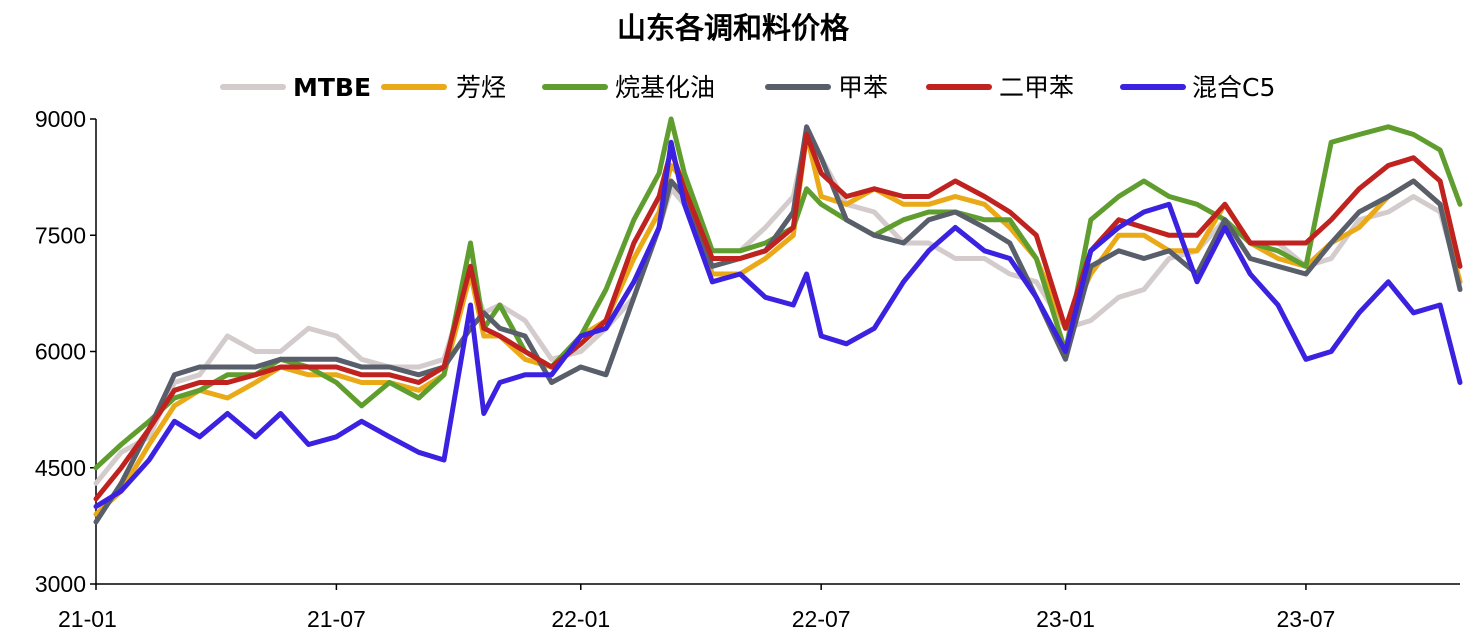  What do you see at coordinates (336, 619) in the screenshot?
I see `x-tick-label: 21-07` at bounding box center [336, 619].